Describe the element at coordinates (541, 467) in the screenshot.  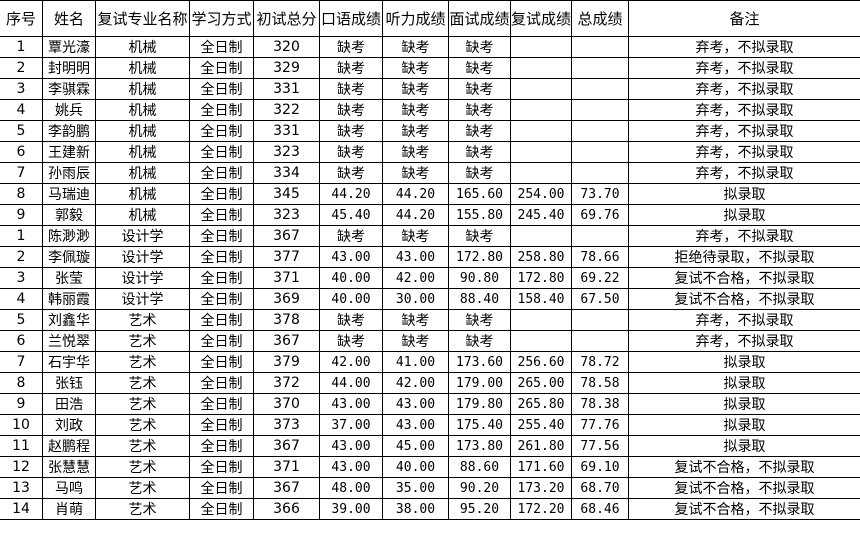
I see `cell-retest-score: 171.60` at that location.